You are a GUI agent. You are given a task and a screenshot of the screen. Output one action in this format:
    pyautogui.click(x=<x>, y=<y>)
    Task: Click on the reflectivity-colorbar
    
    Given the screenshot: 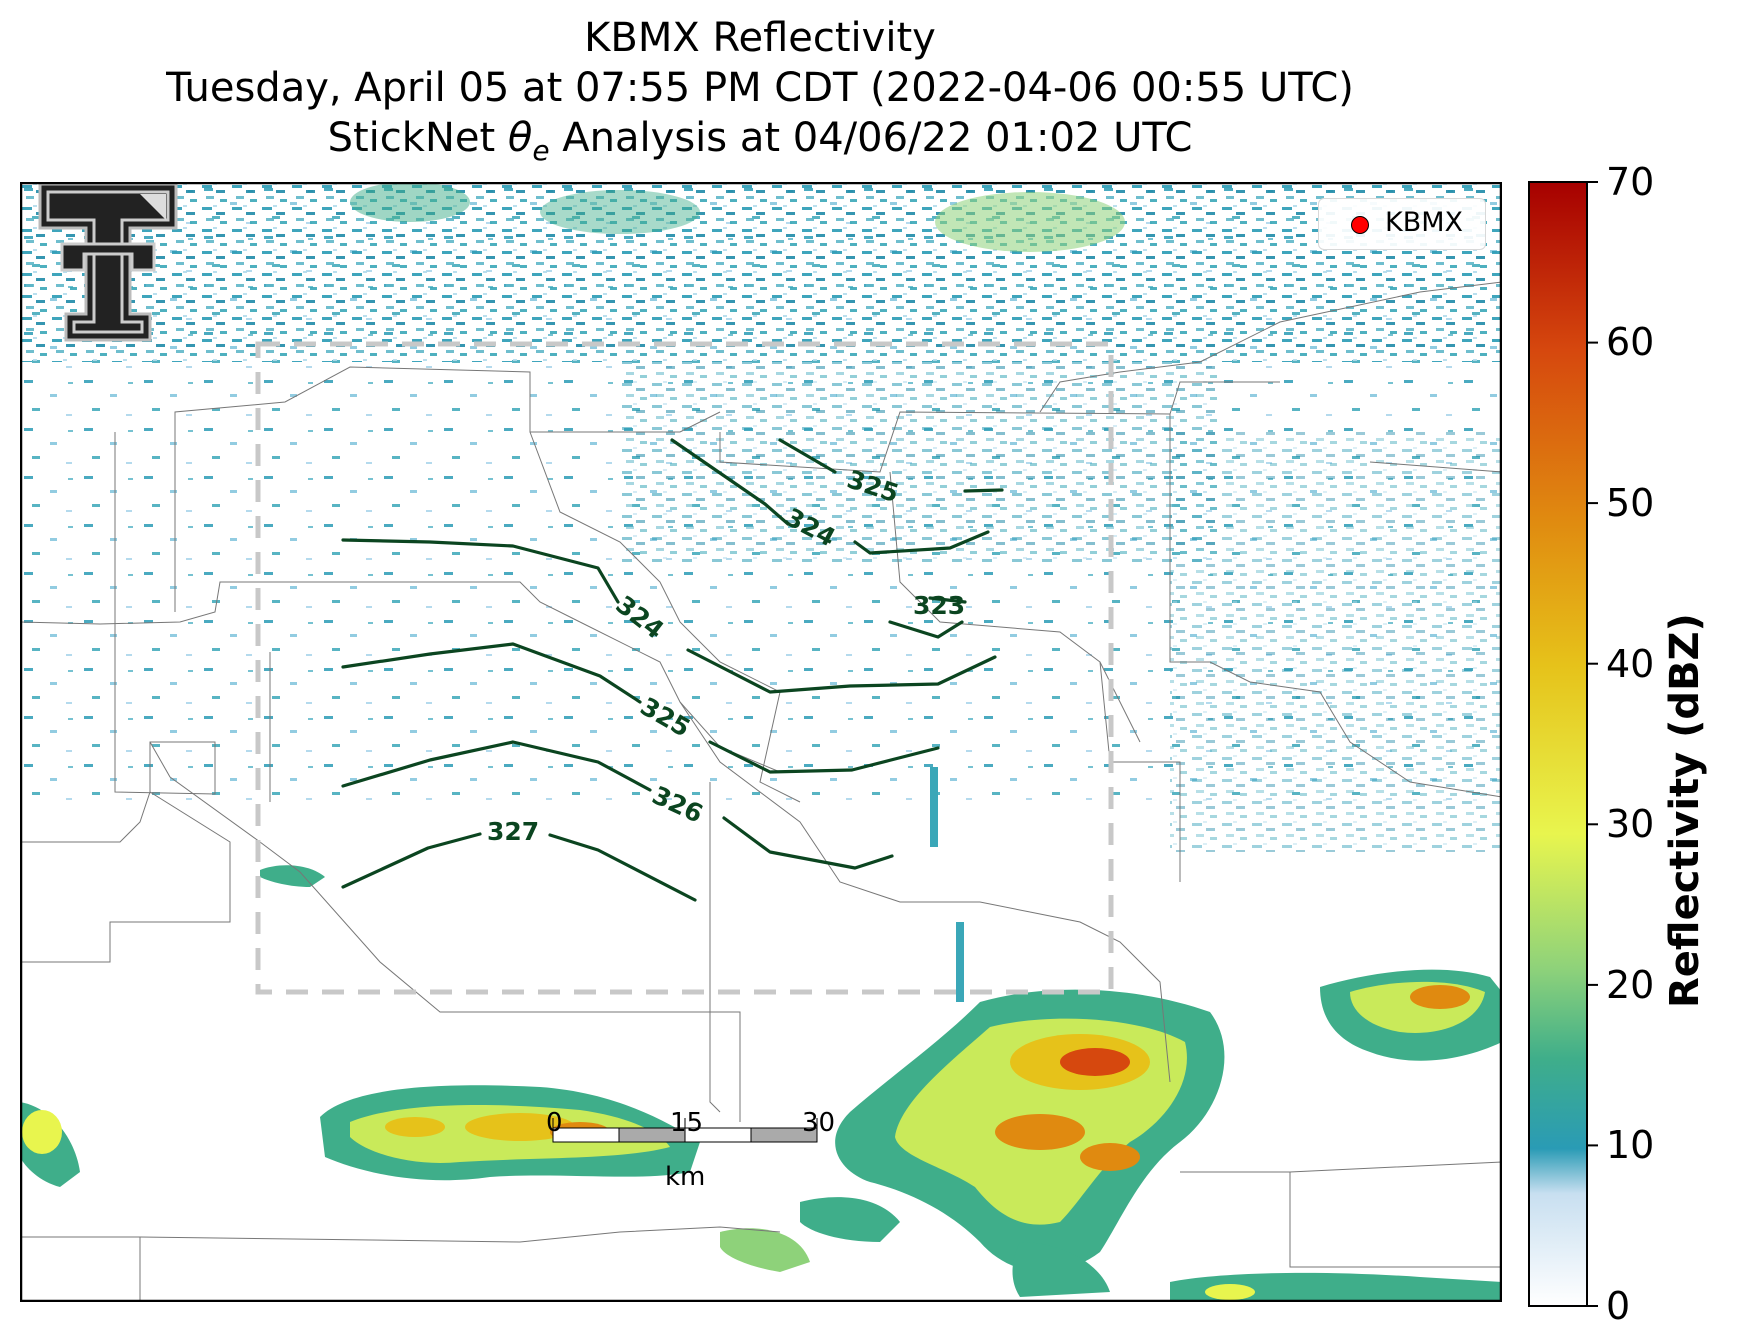 What is the action you would take?
    pyautogui.click(x=1563, y=744)
    